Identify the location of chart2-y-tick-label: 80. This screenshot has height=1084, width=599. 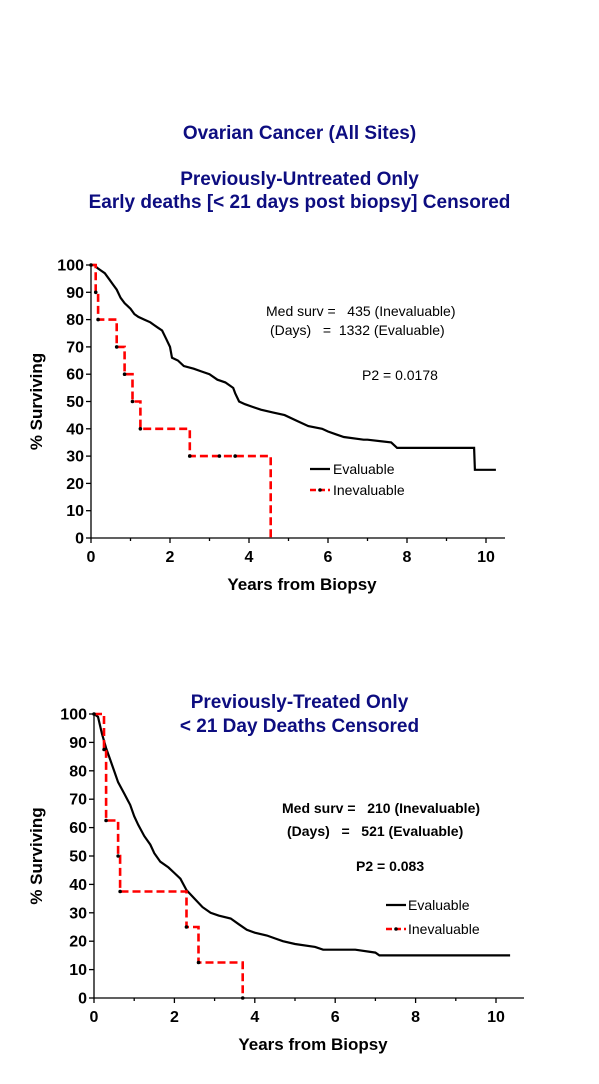
(78, 771).